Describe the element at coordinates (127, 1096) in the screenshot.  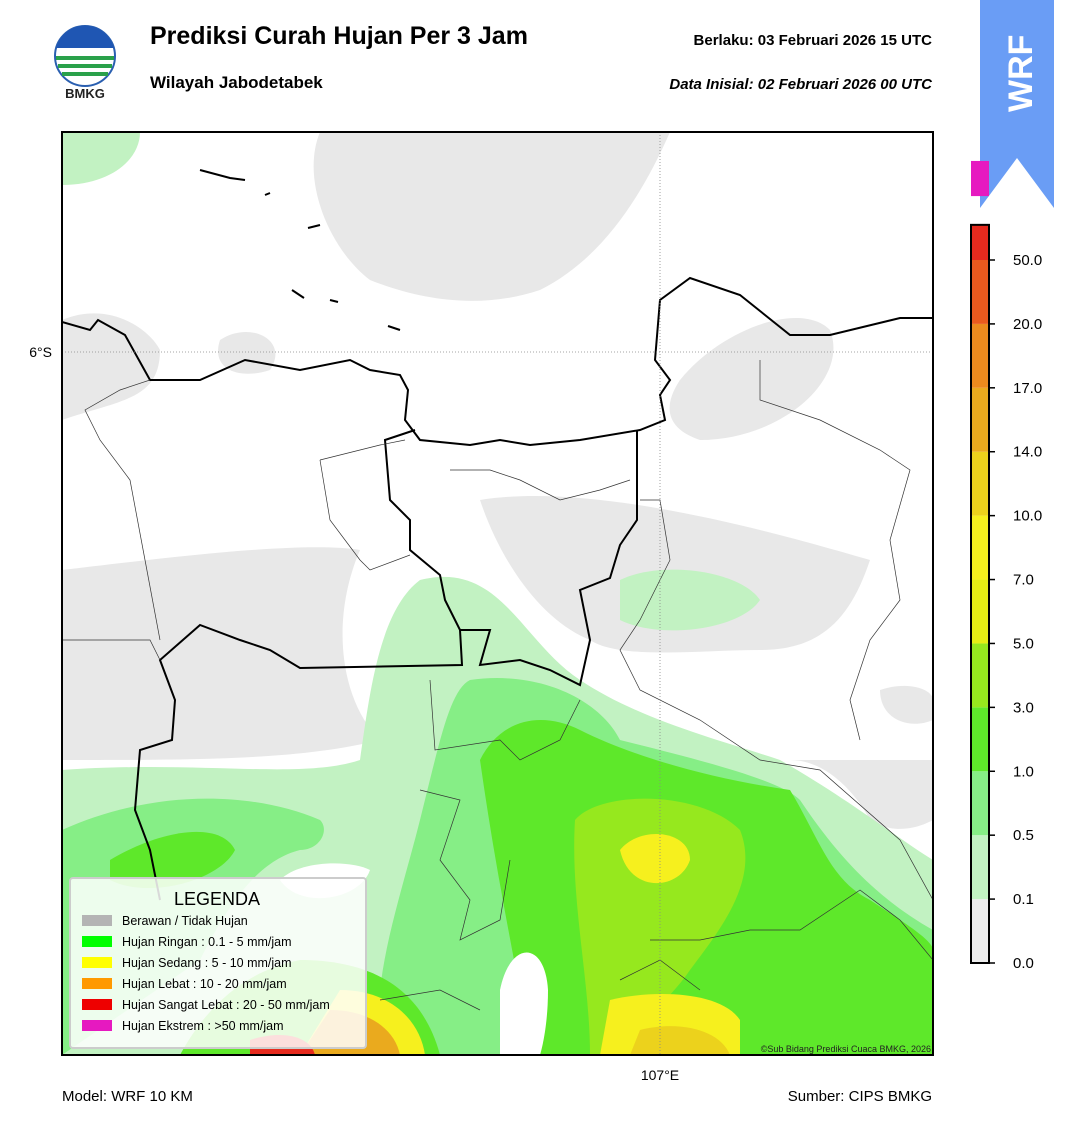
I see `model: Model: WRF 10 KM` at that location.